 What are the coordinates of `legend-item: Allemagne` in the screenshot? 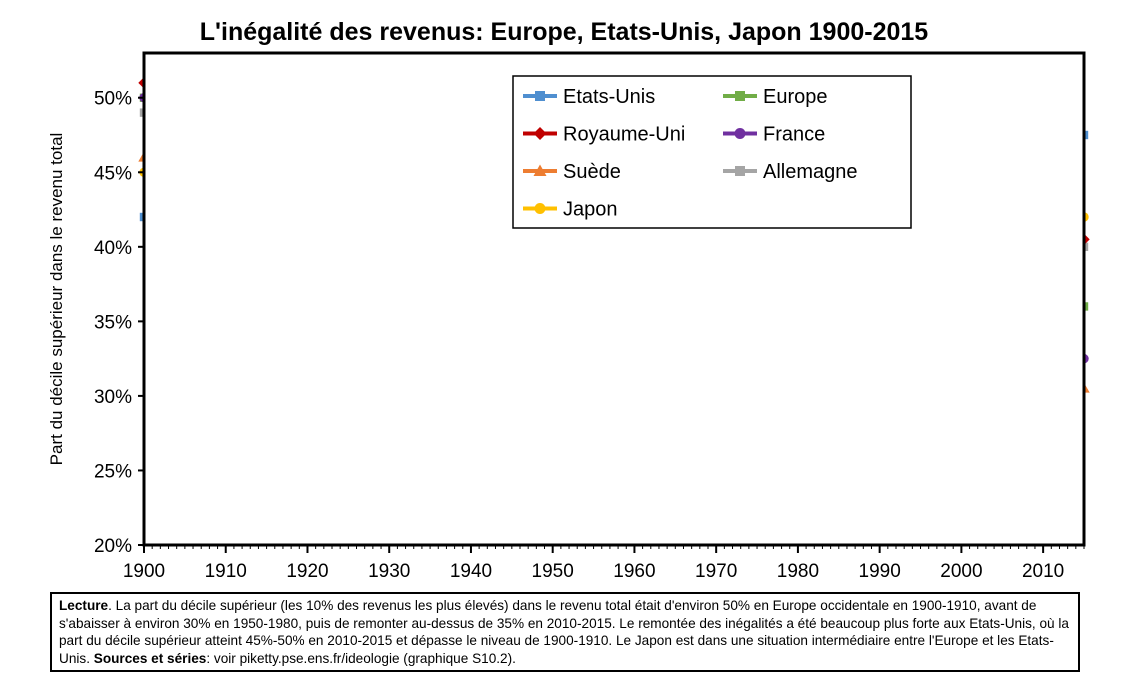 It's located at (790, 172).